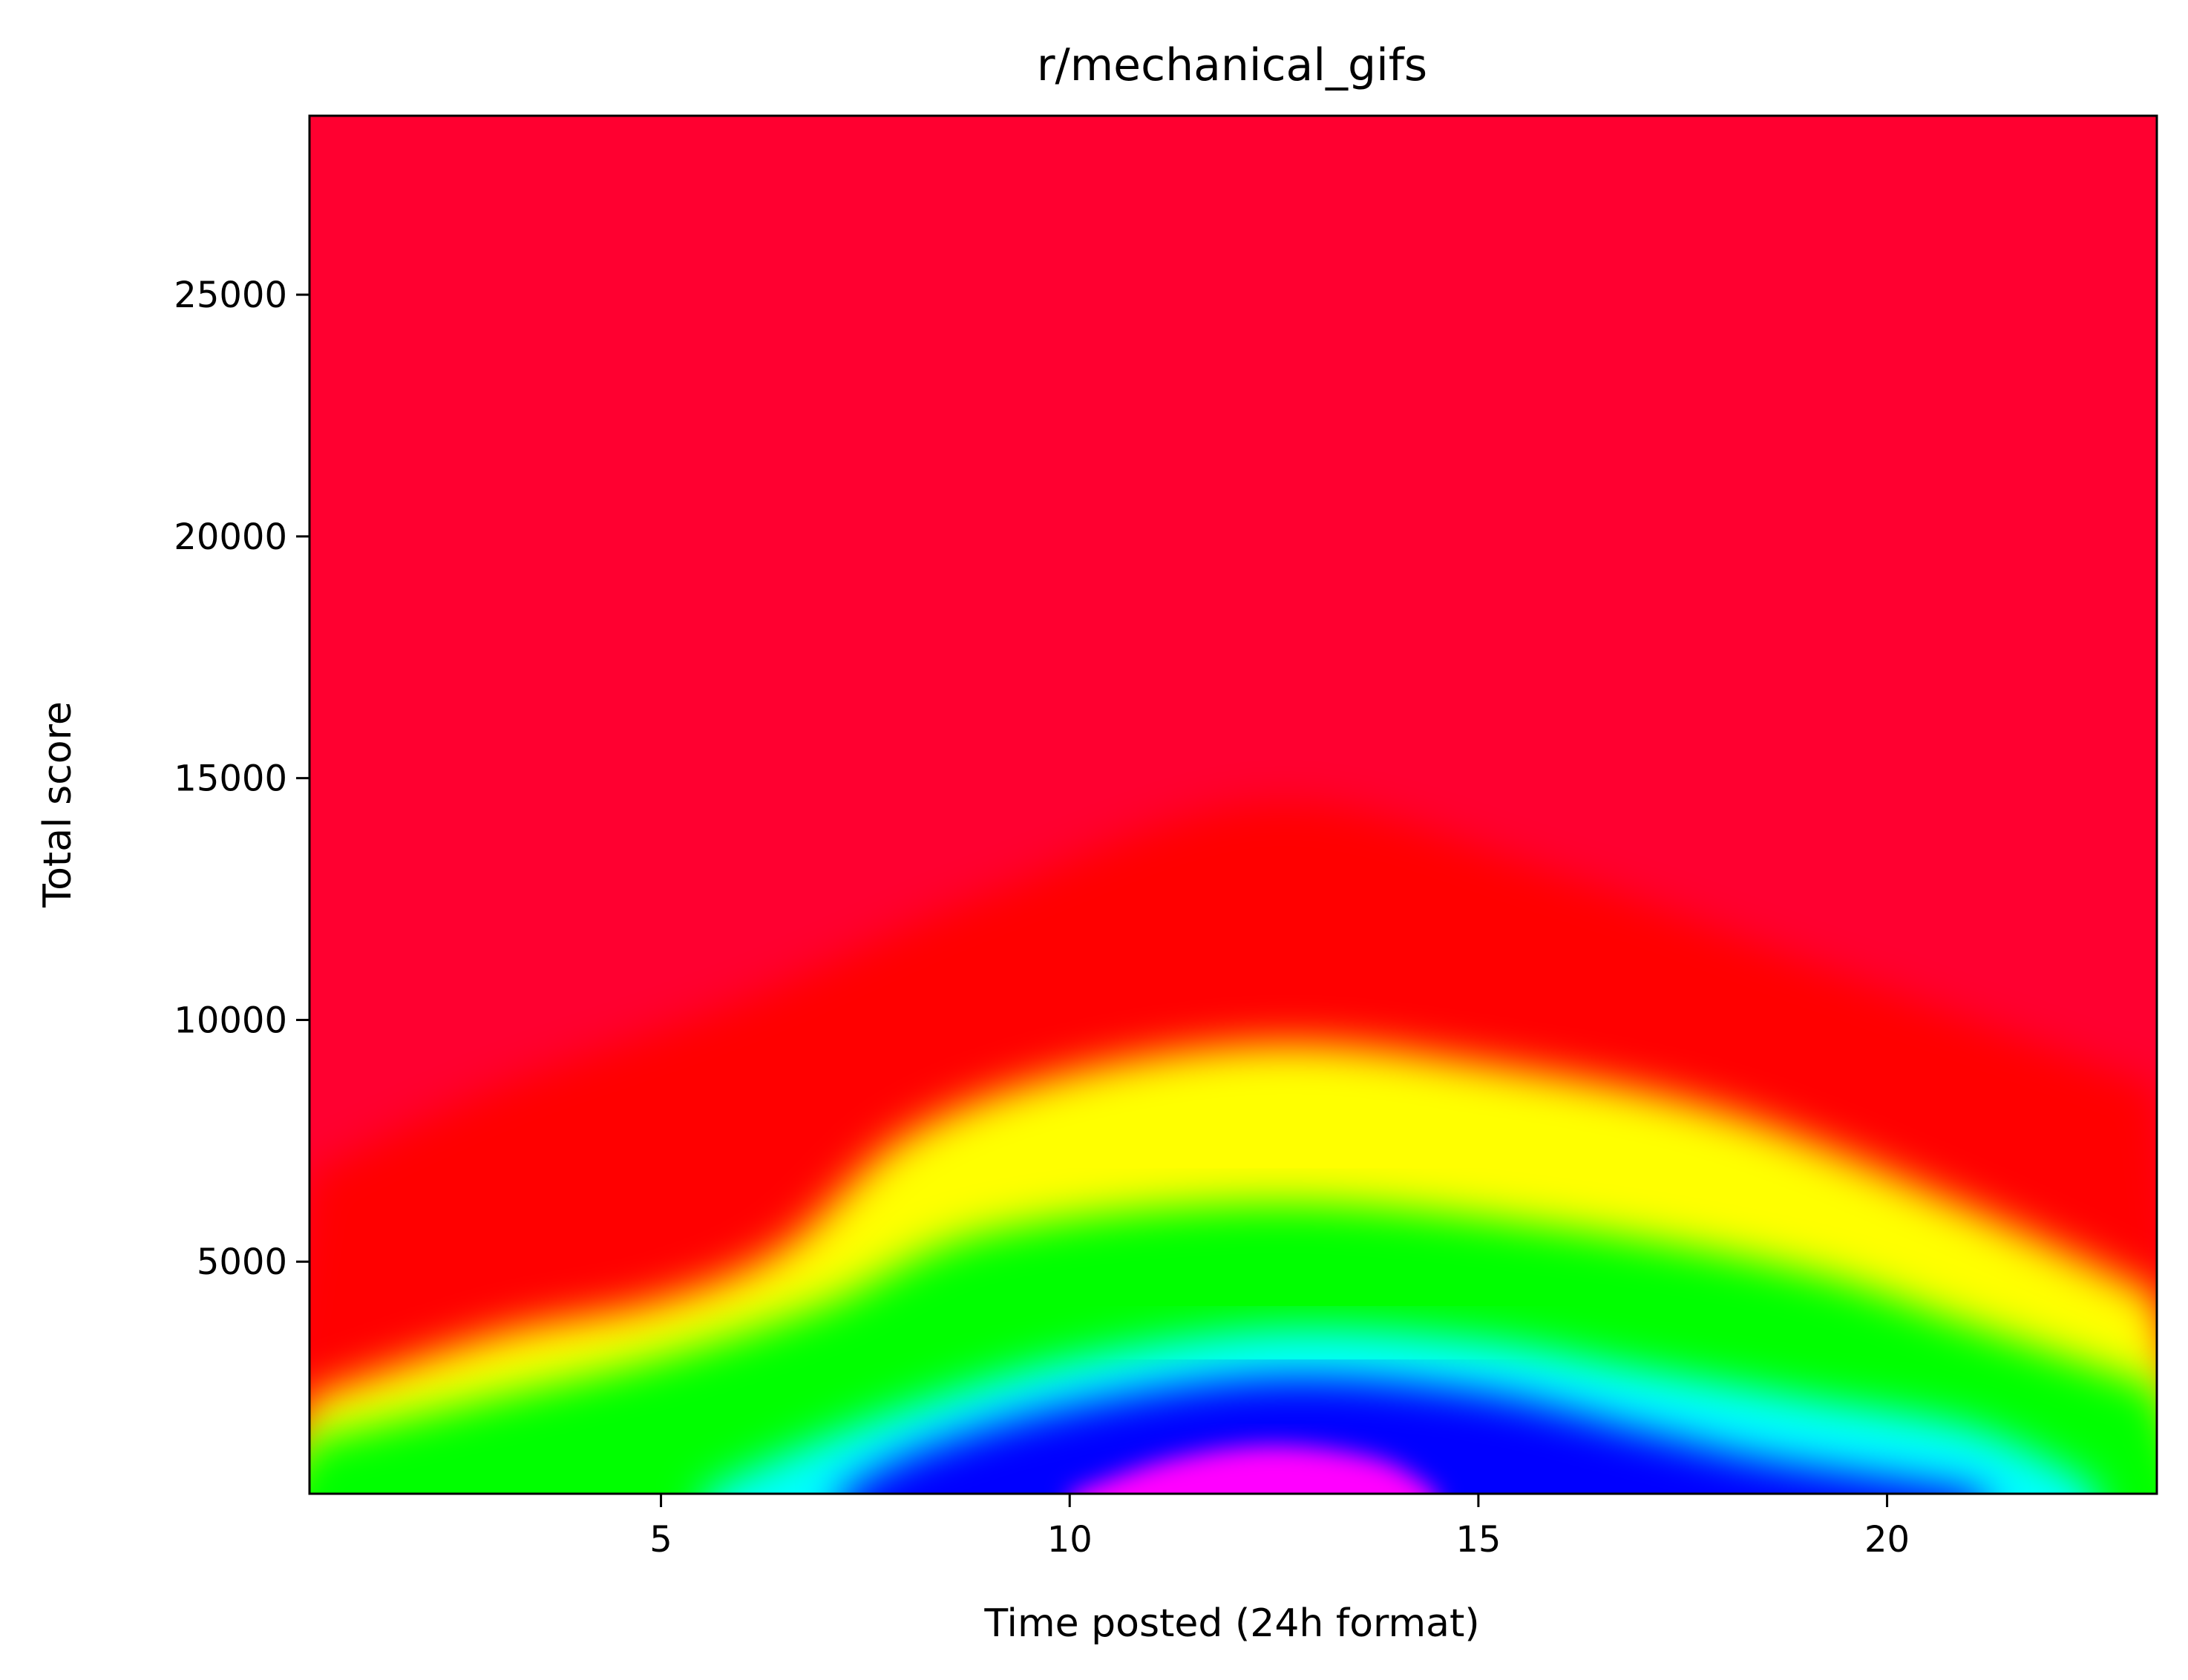 Image resolution: width=2188 pixels, height=1680 pixels. What do you see at coordinates (660, 1540) in the screenshot?
I see `x-tick-label: 5` at bounding box center [660, 1540].